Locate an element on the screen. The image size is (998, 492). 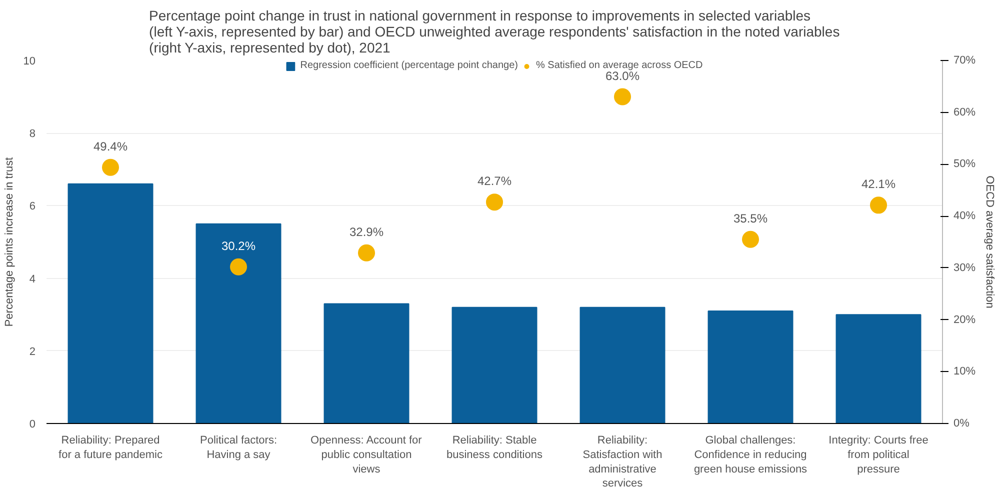
x-tick-label: Integrity: Courts free from political pressure is located at coordinates (878, 455).